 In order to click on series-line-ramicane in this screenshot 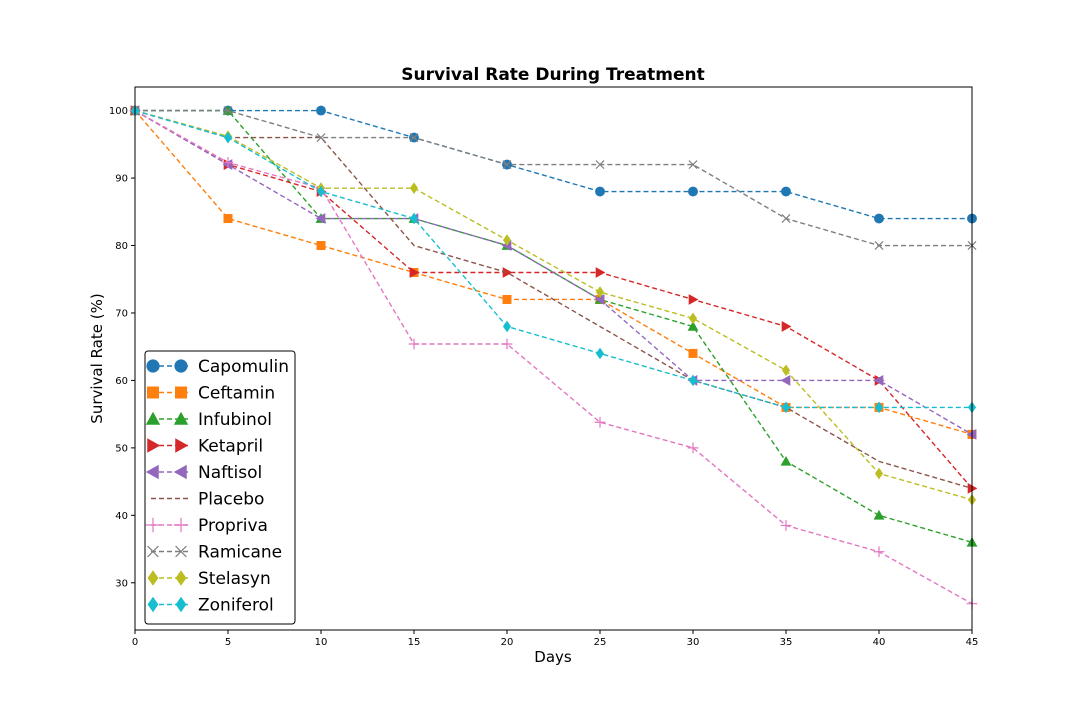, I will do `click(553, 178)`.